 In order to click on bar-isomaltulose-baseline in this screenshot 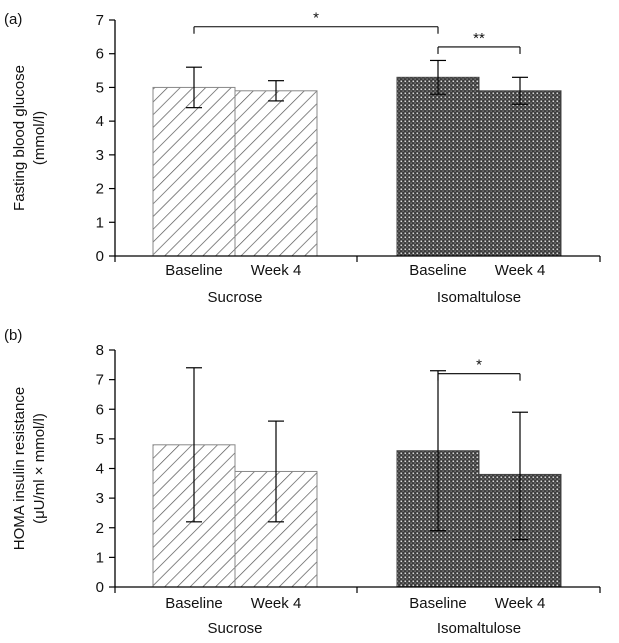, I will do `click(438, 166)`.